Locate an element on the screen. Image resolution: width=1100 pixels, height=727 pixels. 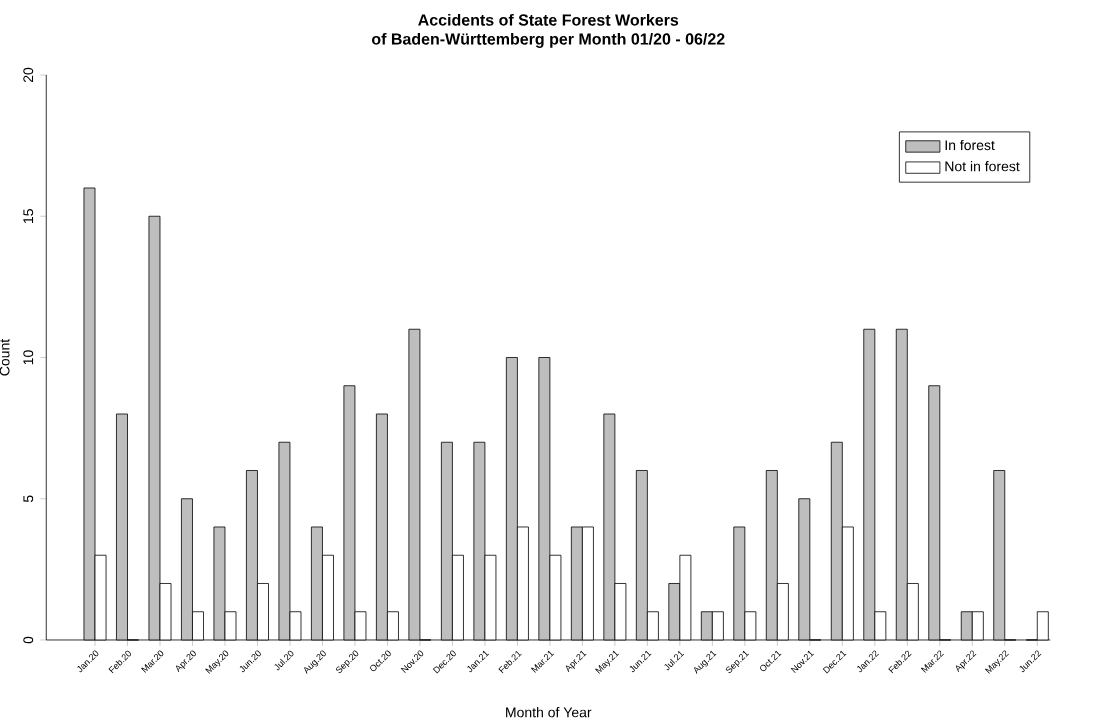
y-axis-title: Count is located at coordinates (5, 357).